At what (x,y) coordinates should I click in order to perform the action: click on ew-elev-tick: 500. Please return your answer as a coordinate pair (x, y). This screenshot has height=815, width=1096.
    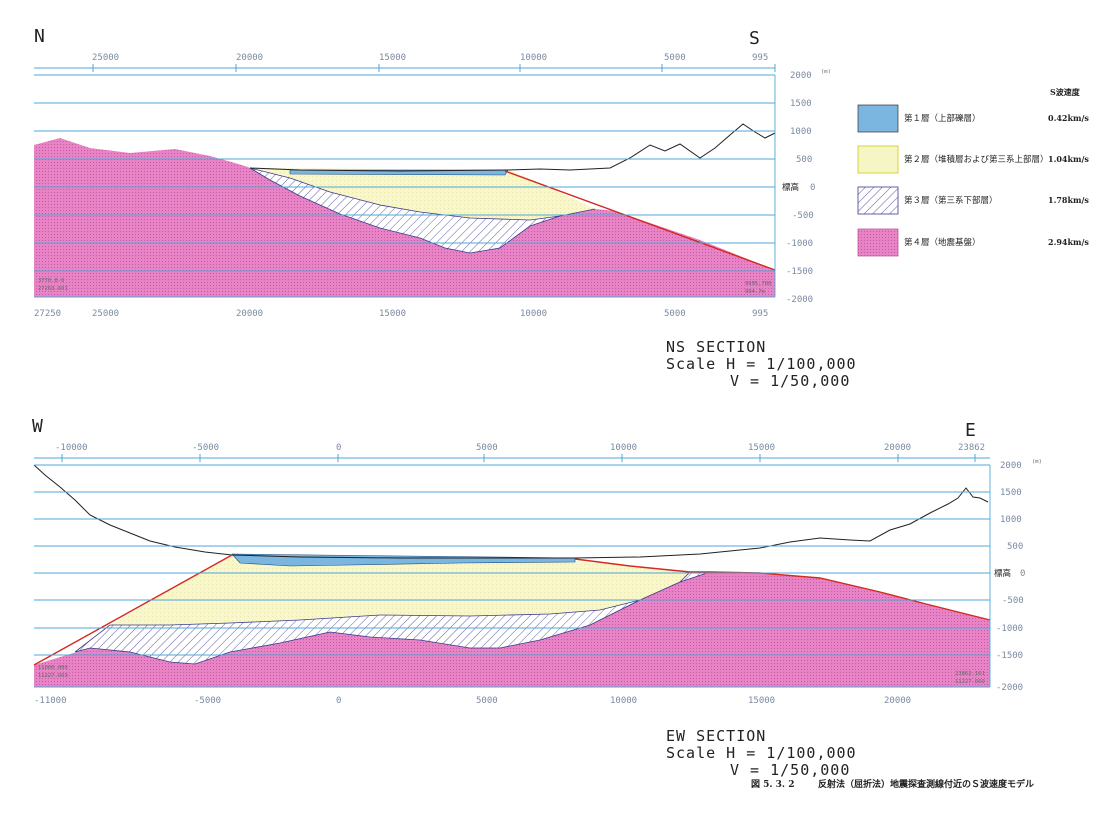
    Looking at the image, I should click on (1015, 547).